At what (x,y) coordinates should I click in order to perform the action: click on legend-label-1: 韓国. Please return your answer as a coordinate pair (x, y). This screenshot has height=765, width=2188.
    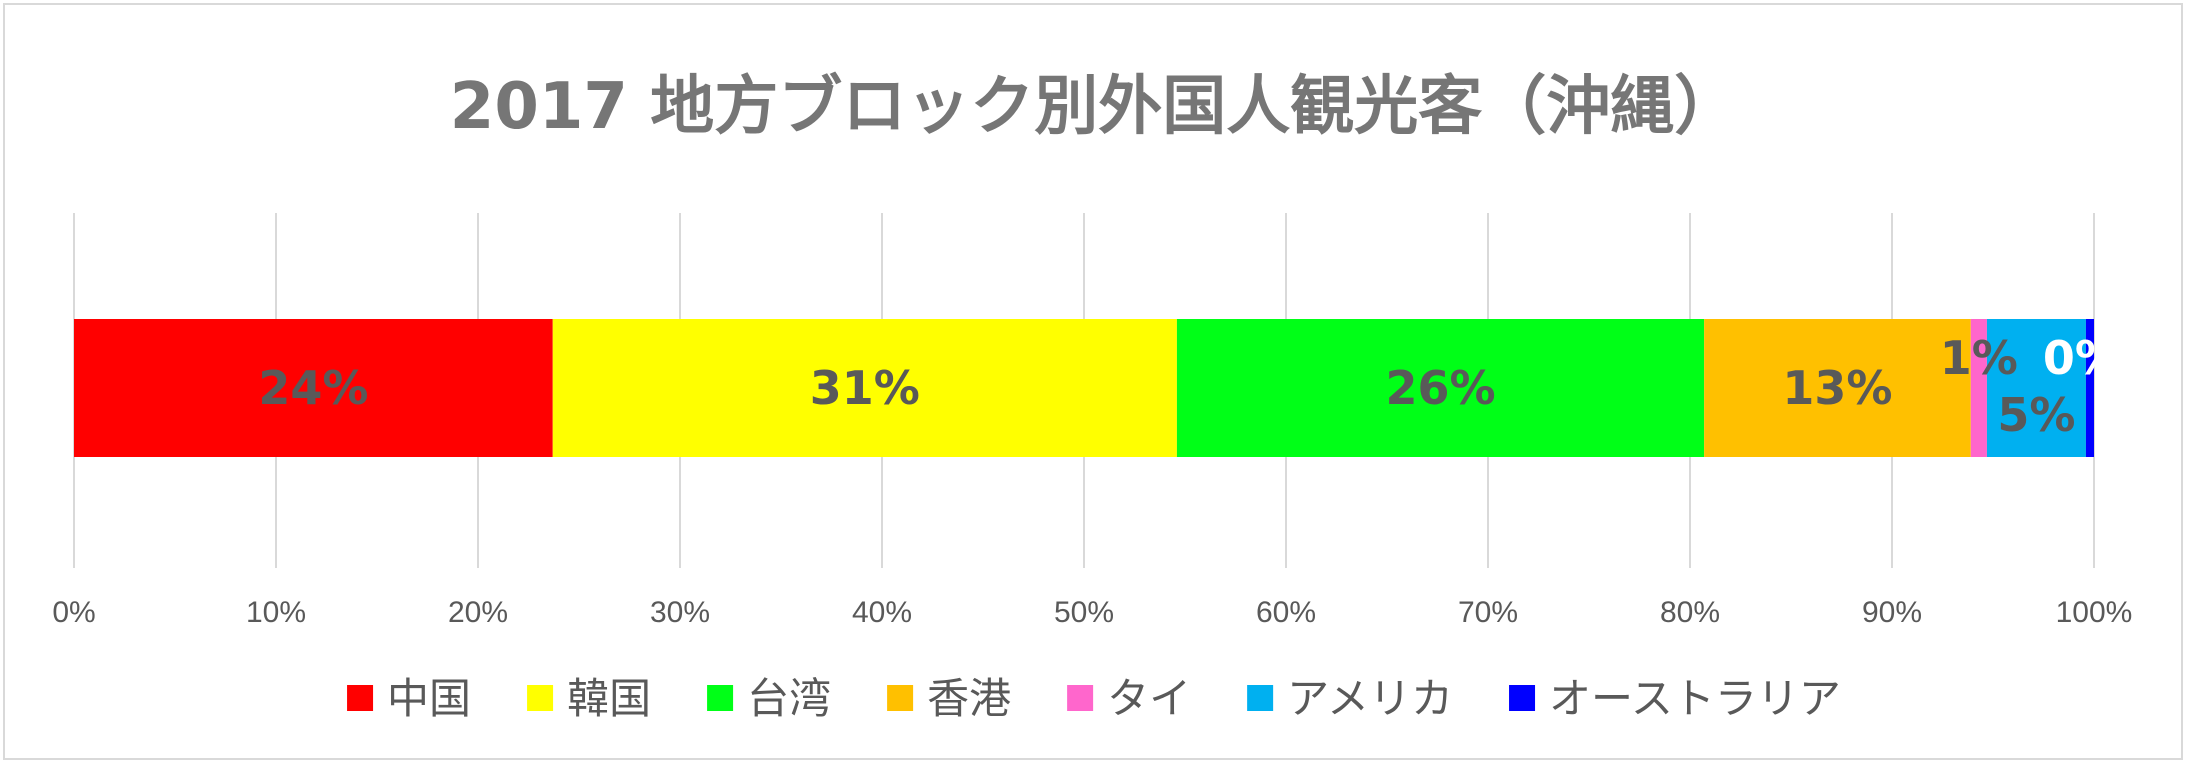
    Looking at the image, I should click on (609, 698).